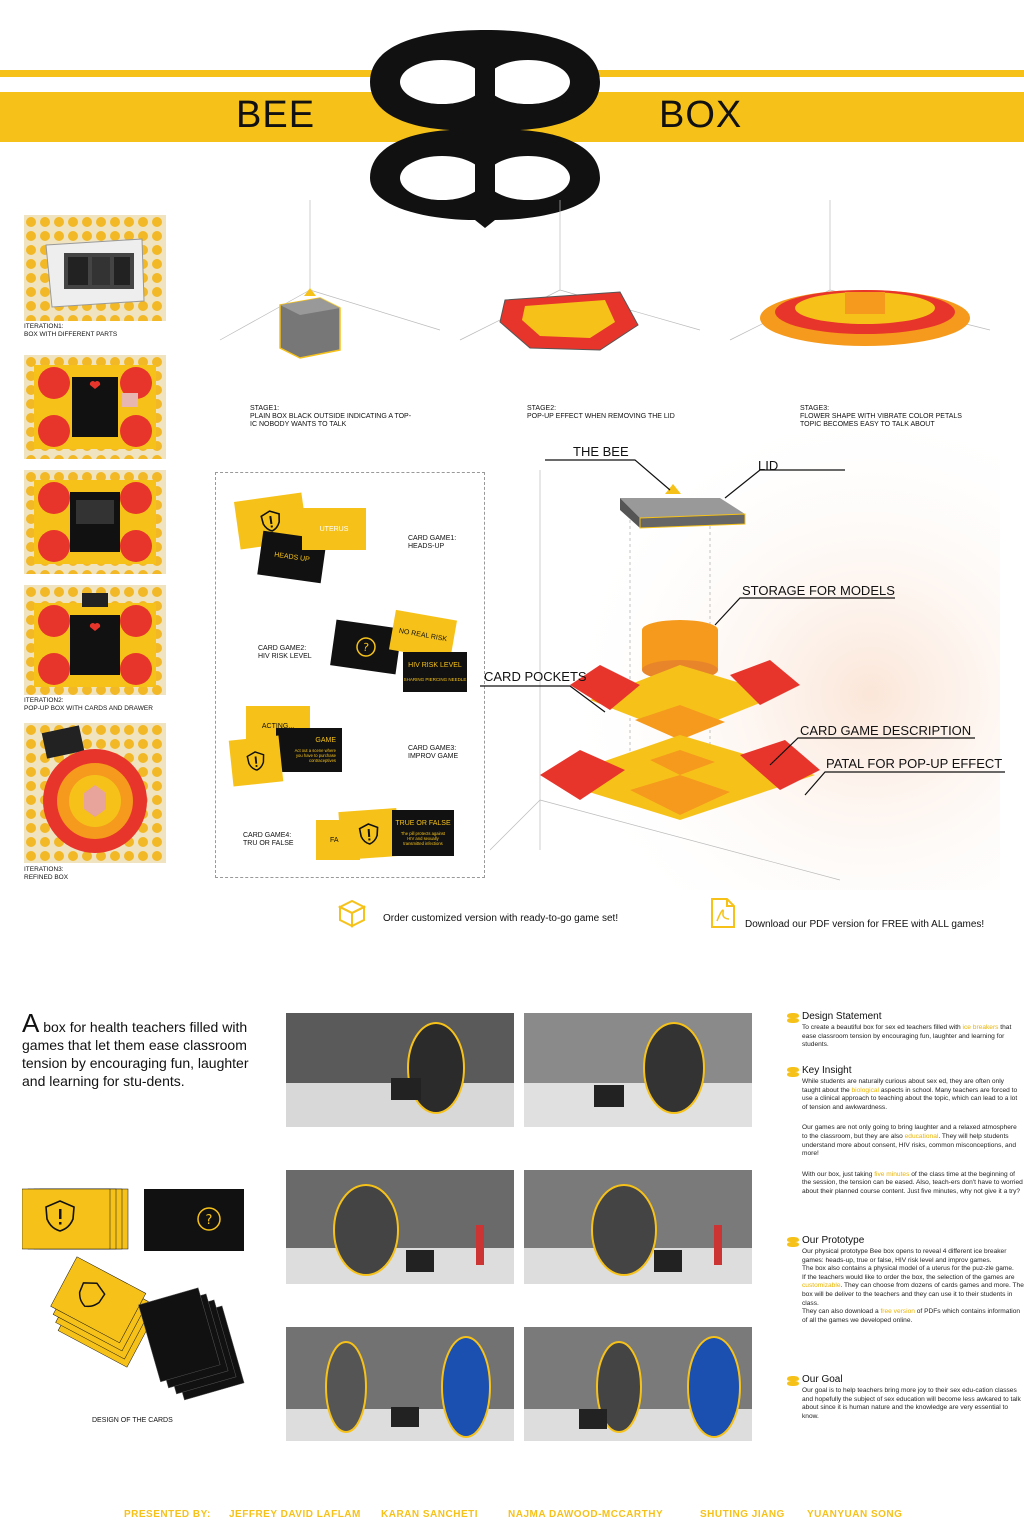 The image size is (1024, 1536). I want to click on our-prototype-title: Our Prototype, so click(833, 1240).